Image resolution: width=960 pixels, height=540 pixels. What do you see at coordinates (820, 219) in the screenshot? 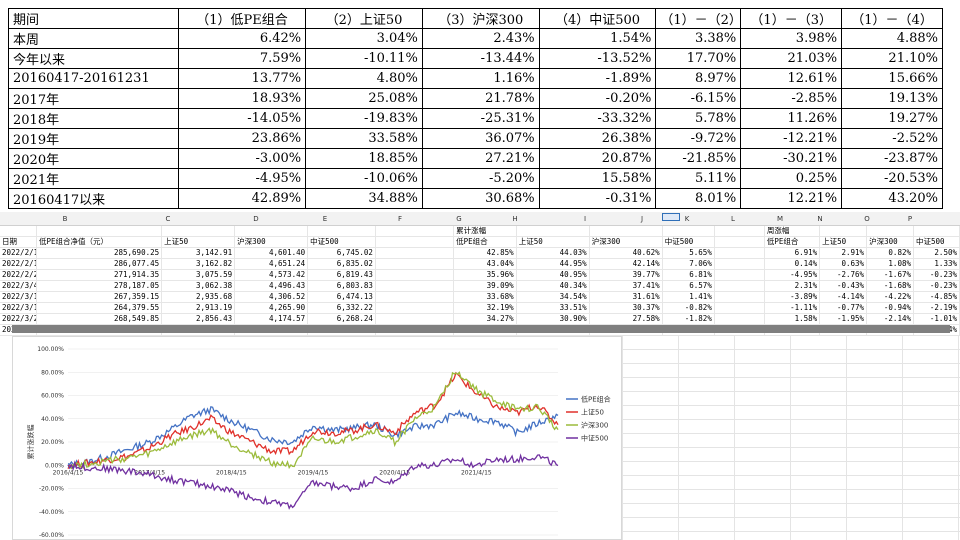
I see `column-letter-header: N` at bounding box center [820, 219].